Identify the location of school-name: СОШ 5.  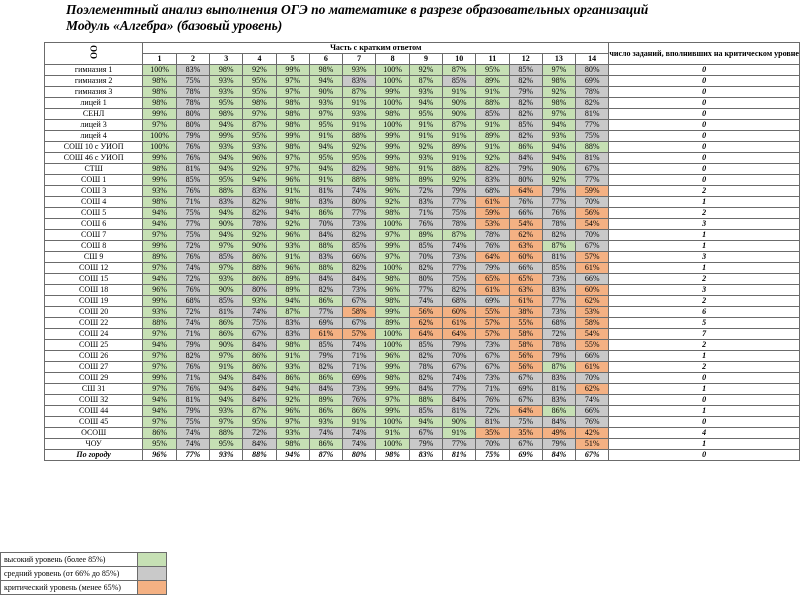
(93, 213).